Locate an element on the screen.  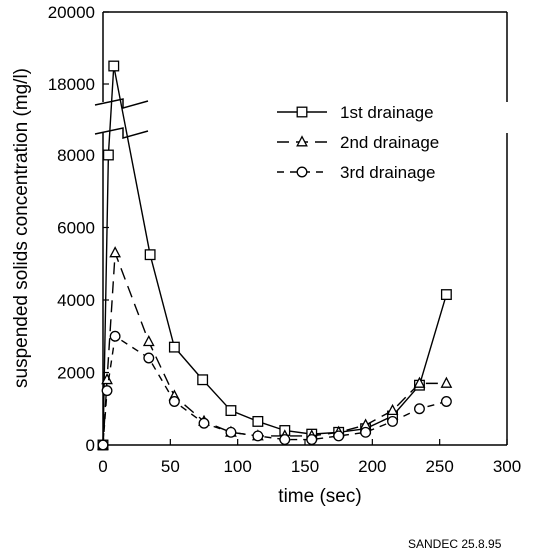
x-tick-label: 250 is located at coordinates (439, 466).